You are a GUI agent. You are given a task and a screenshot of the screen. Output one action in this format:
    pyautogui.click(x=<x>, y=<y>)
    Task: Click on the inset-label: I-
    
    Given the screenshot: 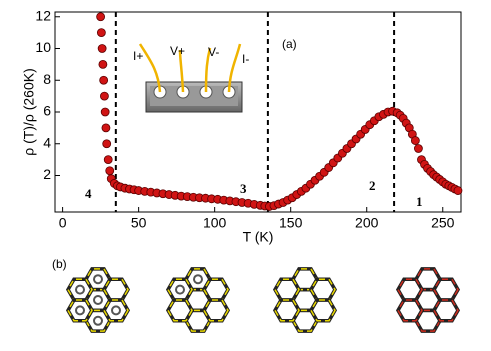 What is the action you would take?
    pyautogui.click(x=245, y=59)
    